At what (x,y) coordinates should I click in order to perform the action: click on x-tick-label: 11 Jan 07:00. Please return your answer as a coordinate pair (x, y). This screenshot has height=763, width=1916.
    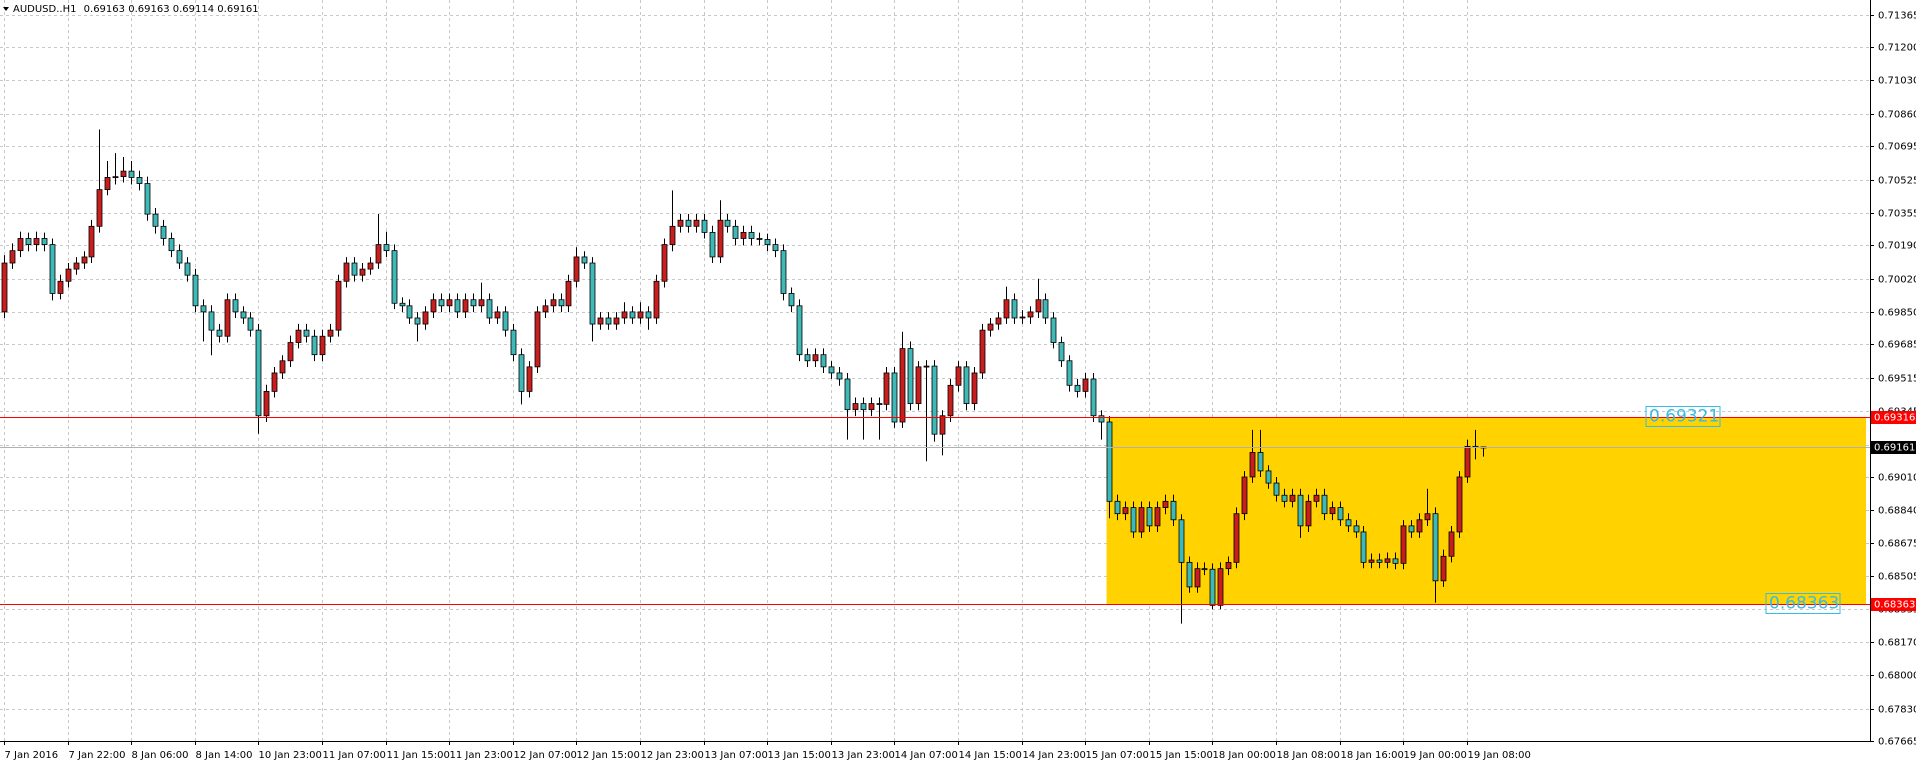
    Looking at the image, I should click on (354, 755).